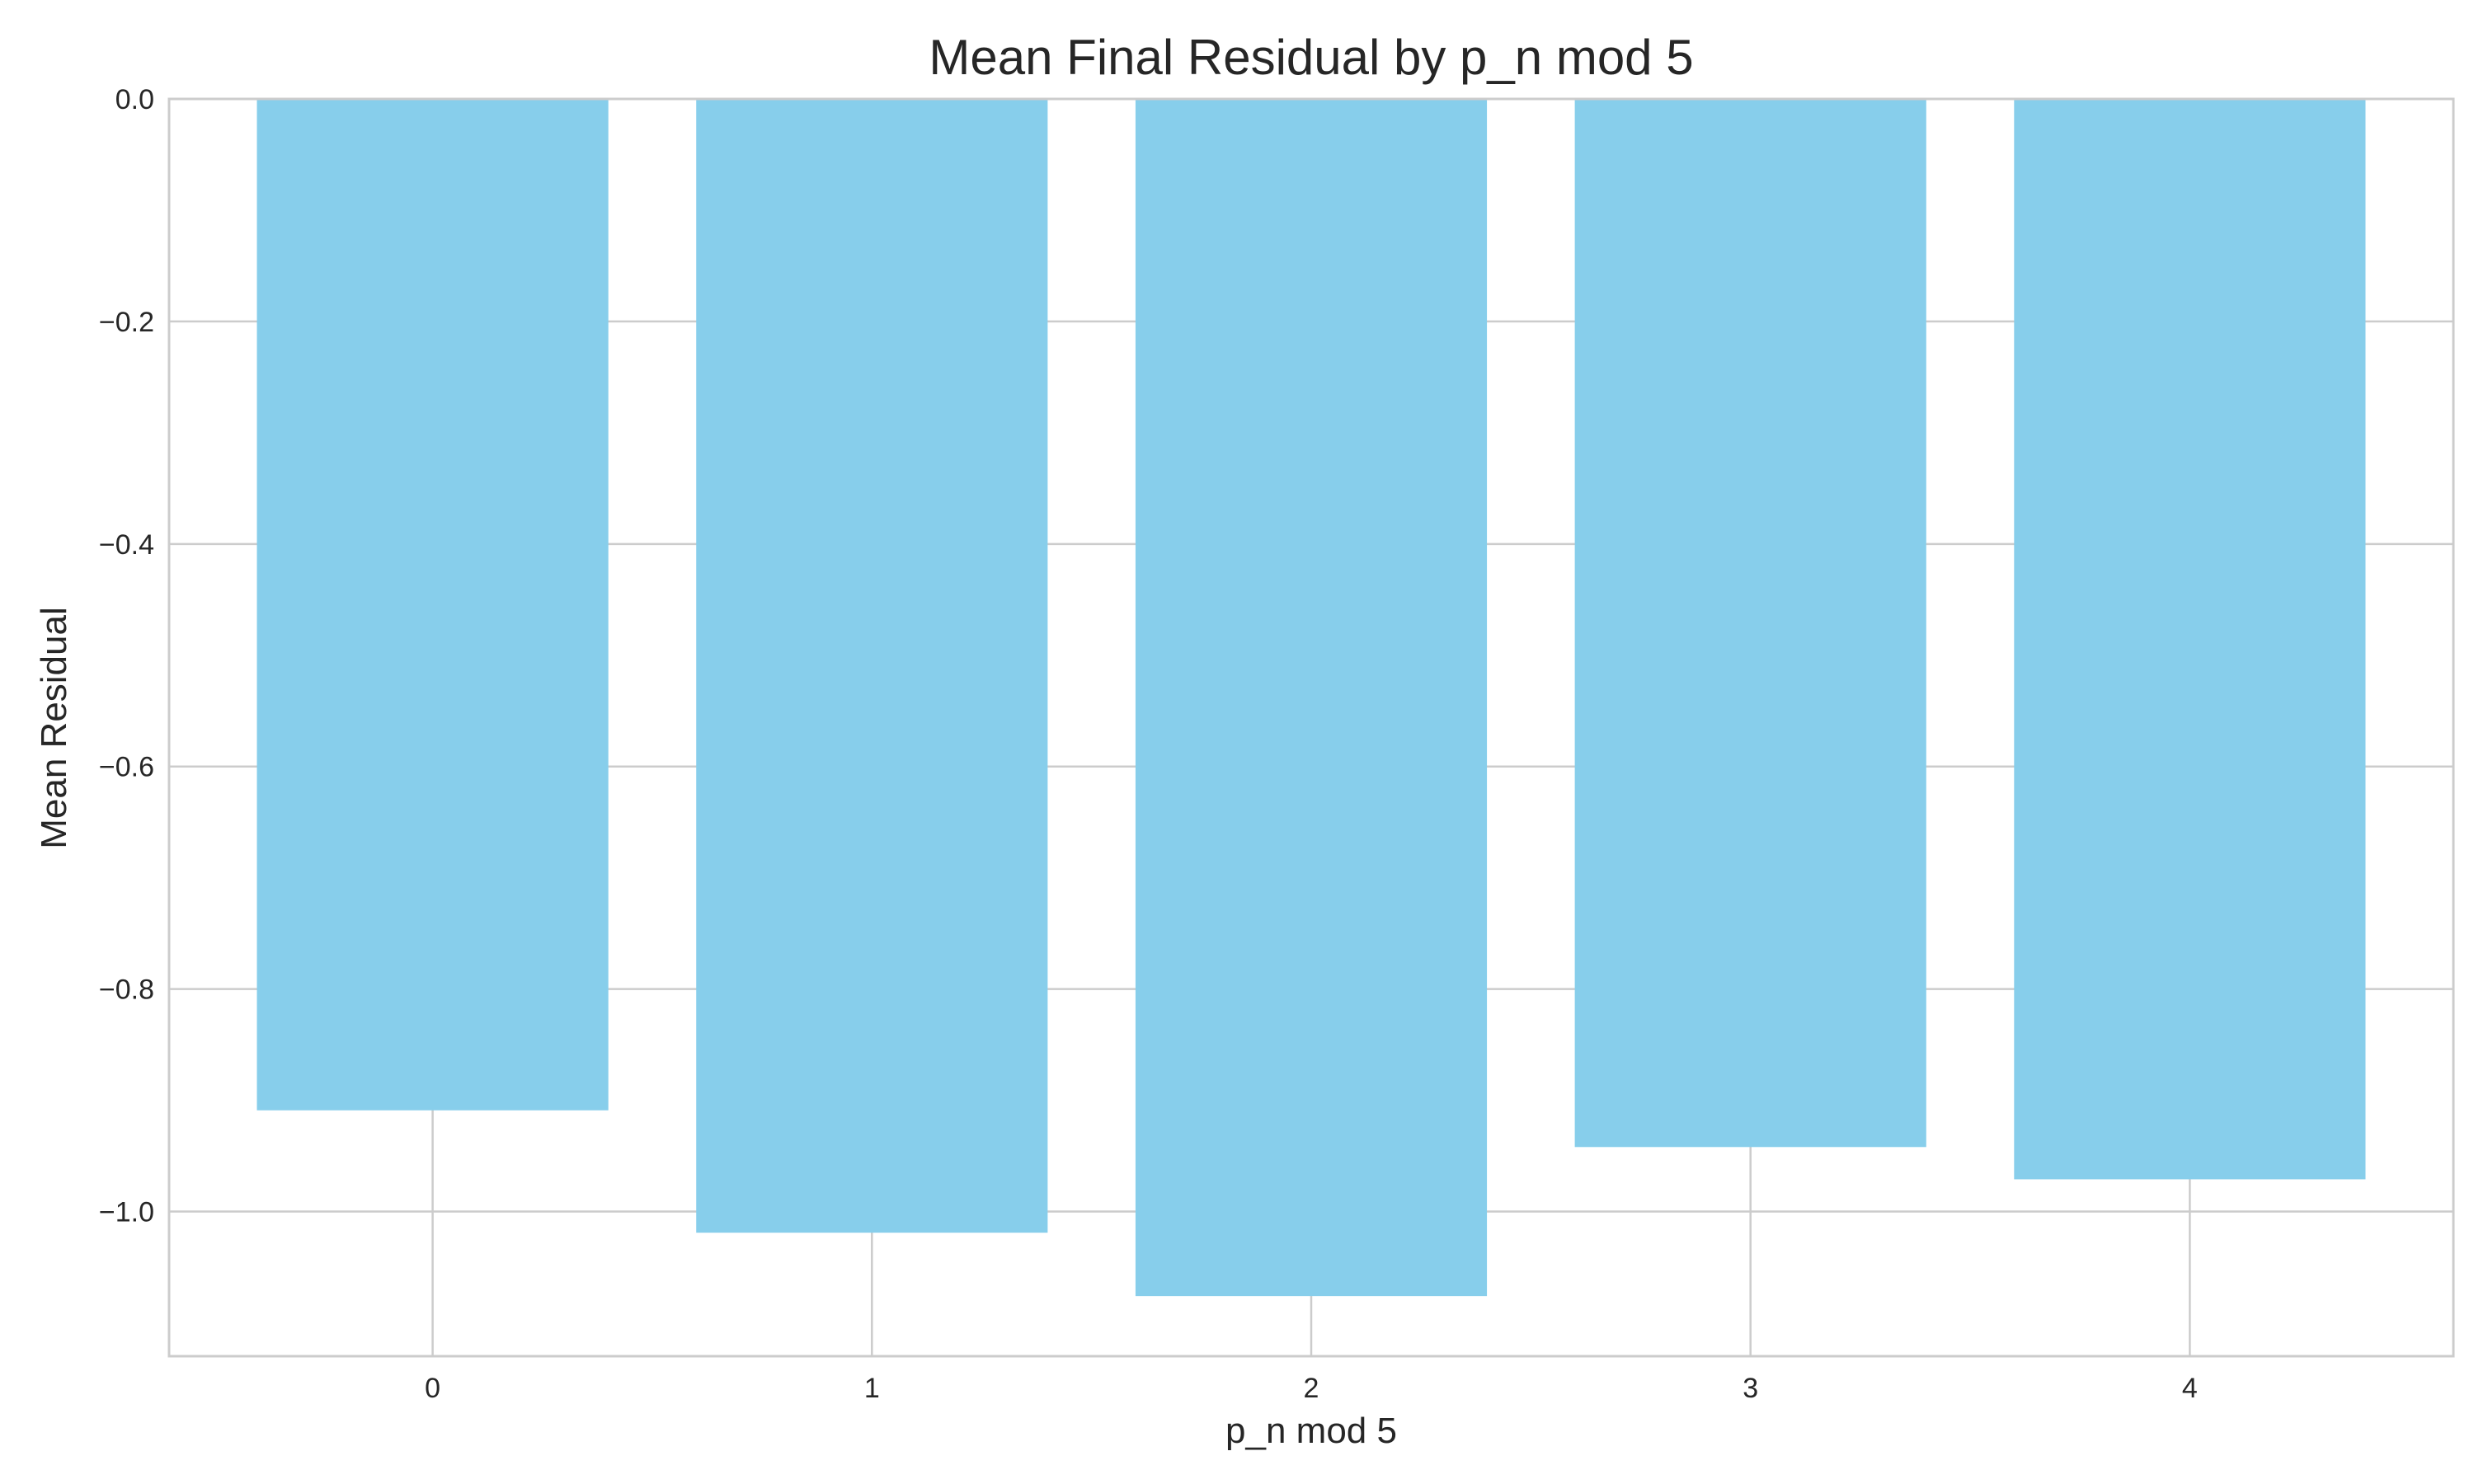 The width and height of the screenshot is (2474, 1484). What do you see at coordinates (432, 1388) in the screenshot?
I see `x-tick-label: 0` at bounding box center [432, 1388].